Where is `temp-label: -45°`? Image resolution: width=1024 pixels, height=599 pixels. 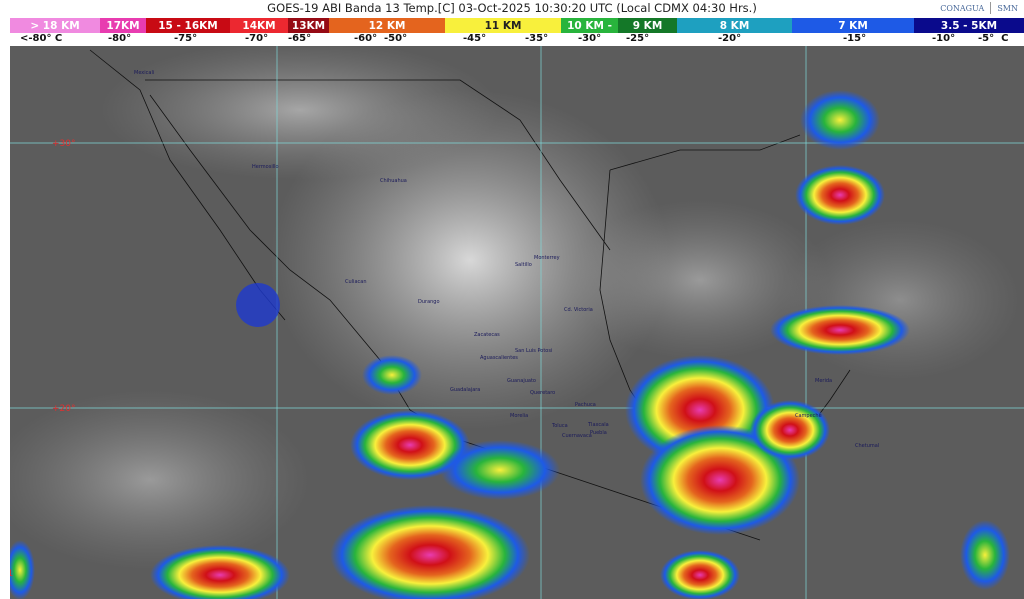 temp-label: -45° is located at coordinates (475, 38).